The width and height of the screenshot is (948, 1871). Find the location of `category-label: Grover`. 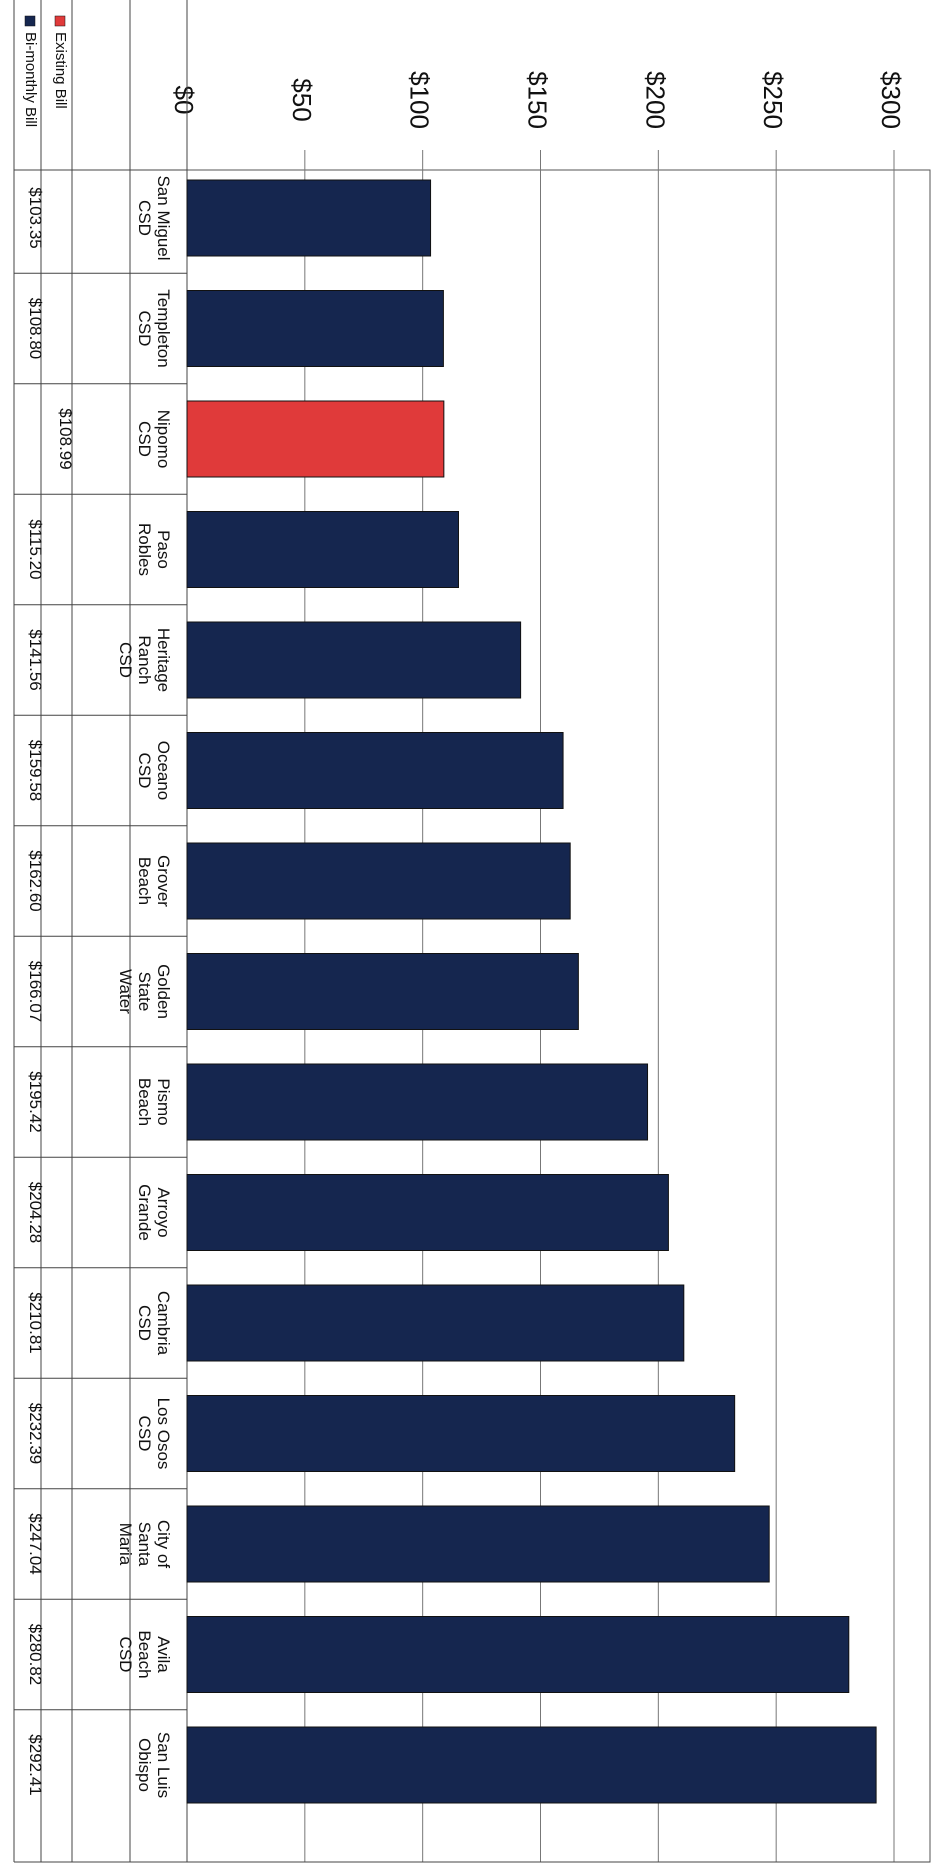

category-label: Grover is located at coordinates (163, 881).